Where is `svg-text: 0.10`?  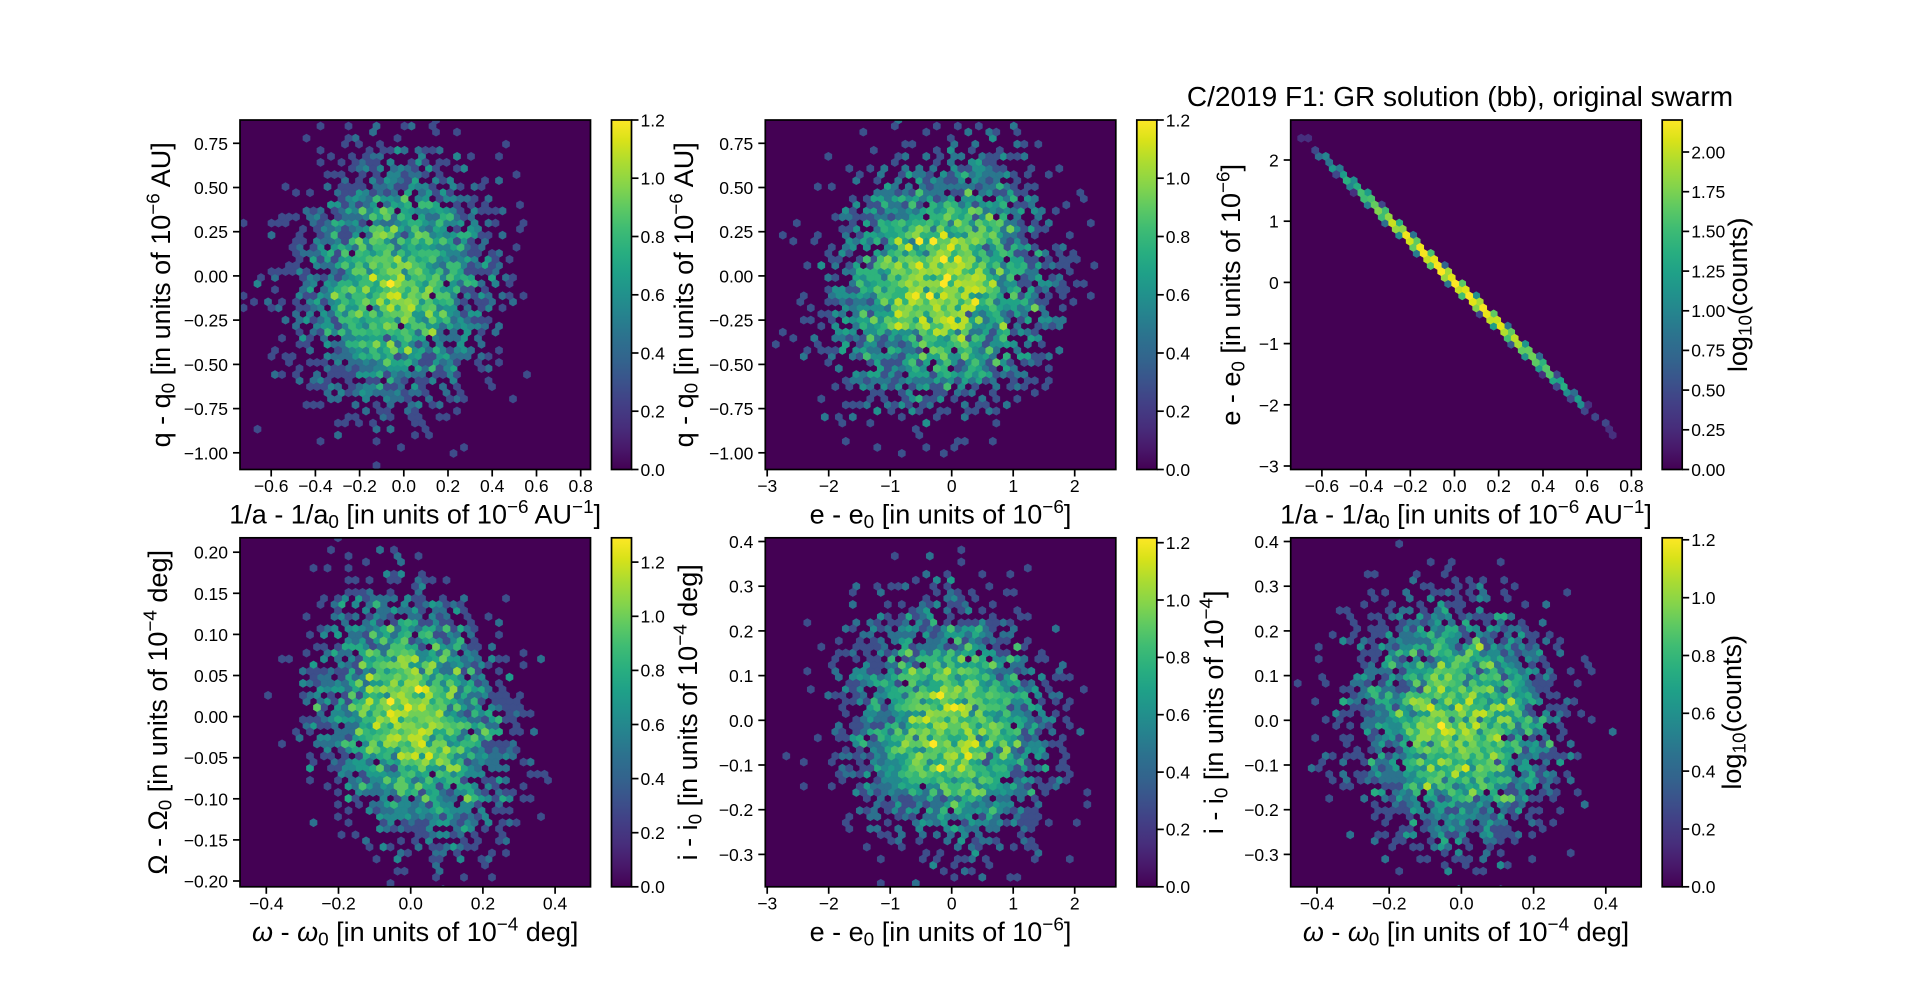 svg-text: 0.10 is located at coordinates (211, 635).